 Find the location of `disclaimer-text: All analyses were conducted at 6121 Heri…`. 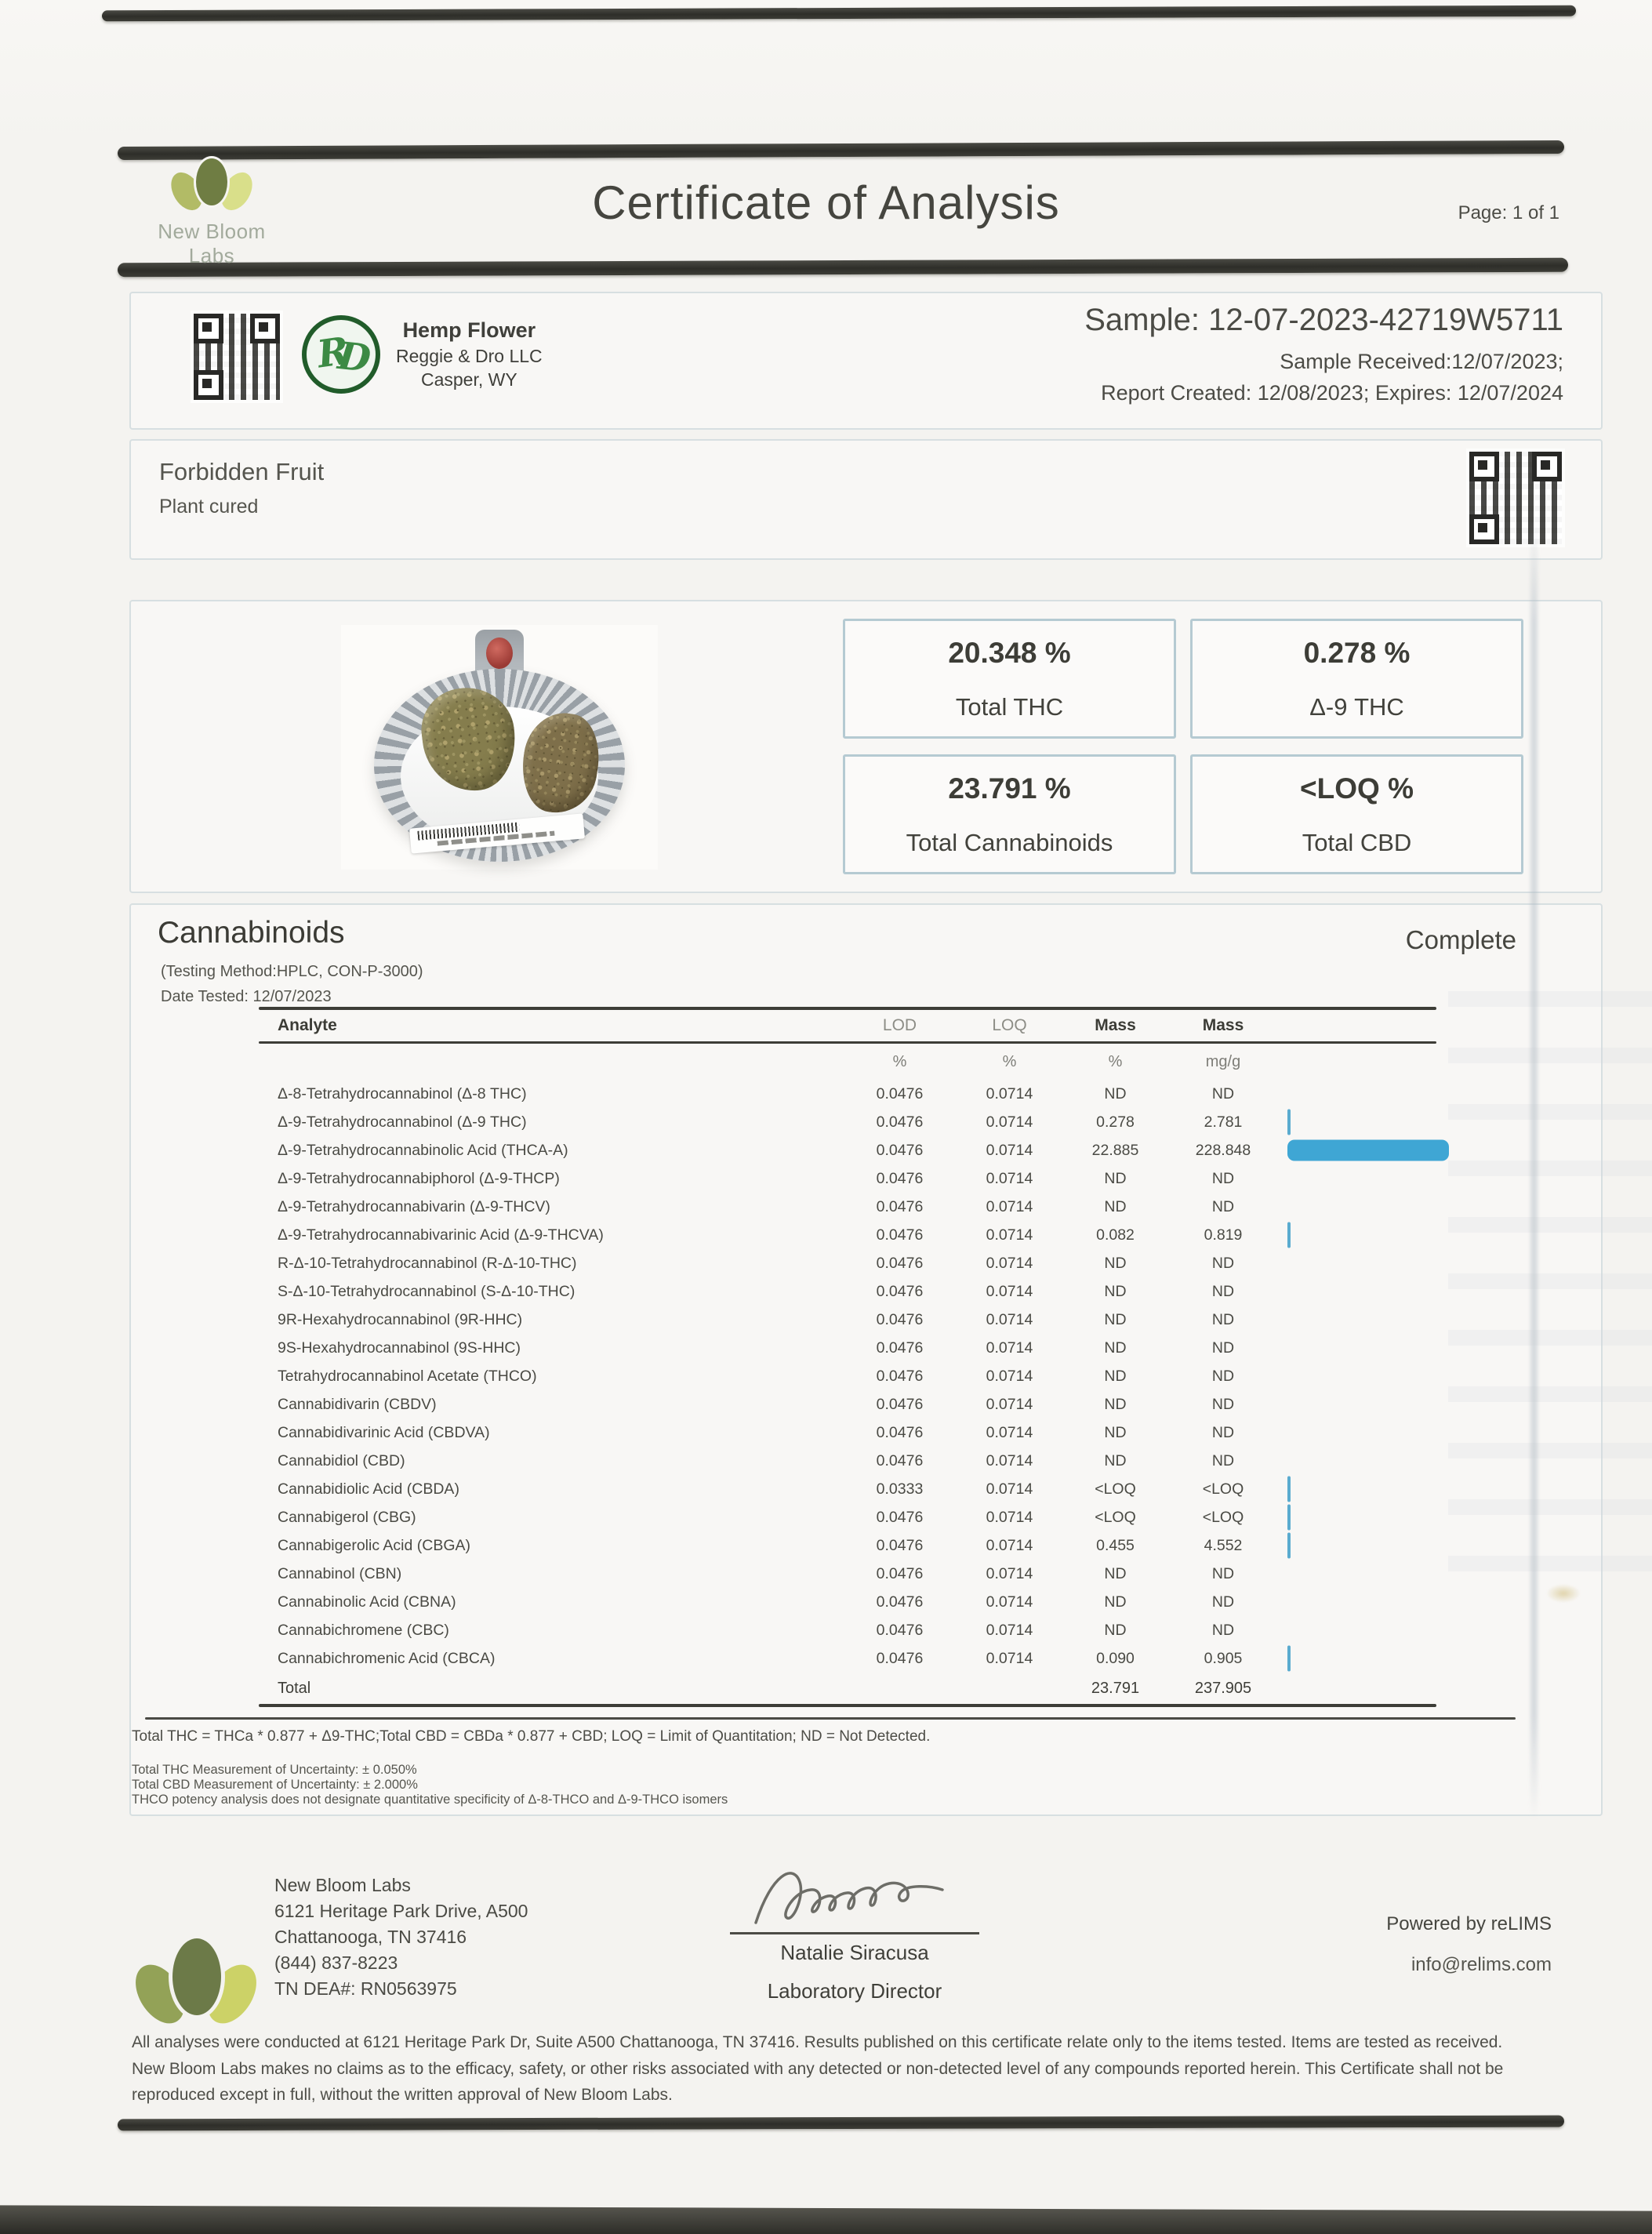

disclaimer-text: All analyses were conducted at 6121 Heri… is located at coordinates (818, 2068).